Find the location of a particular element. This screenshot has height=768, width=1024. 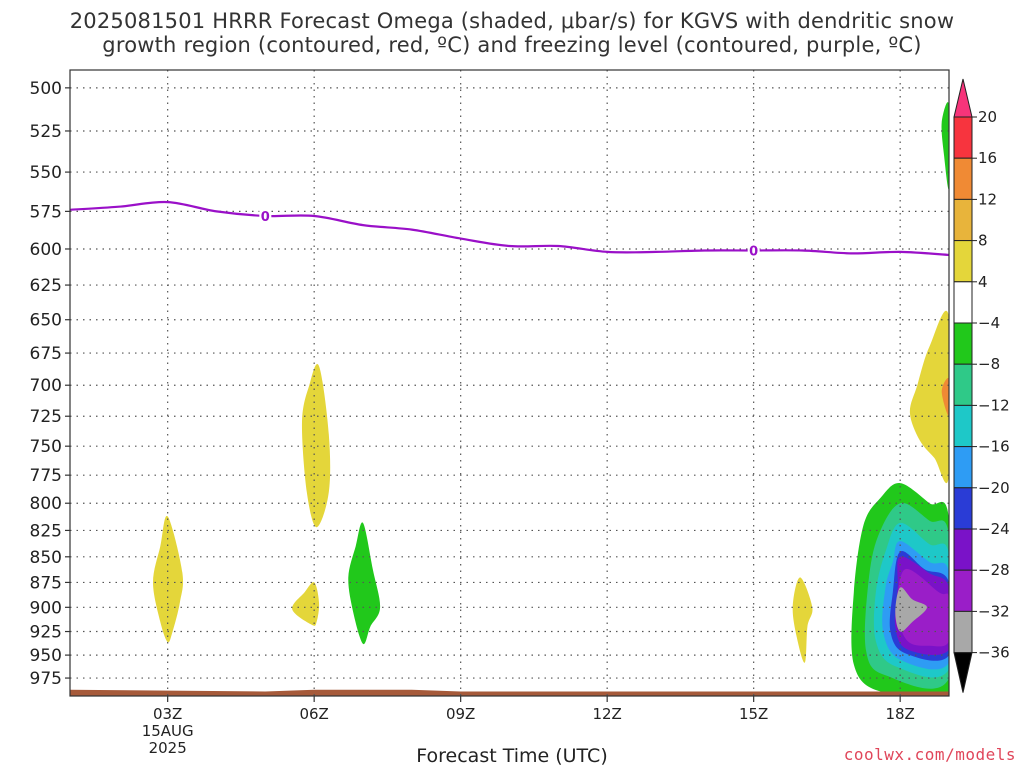

y-tick-label: 550 is located at coordinates (46, 173).